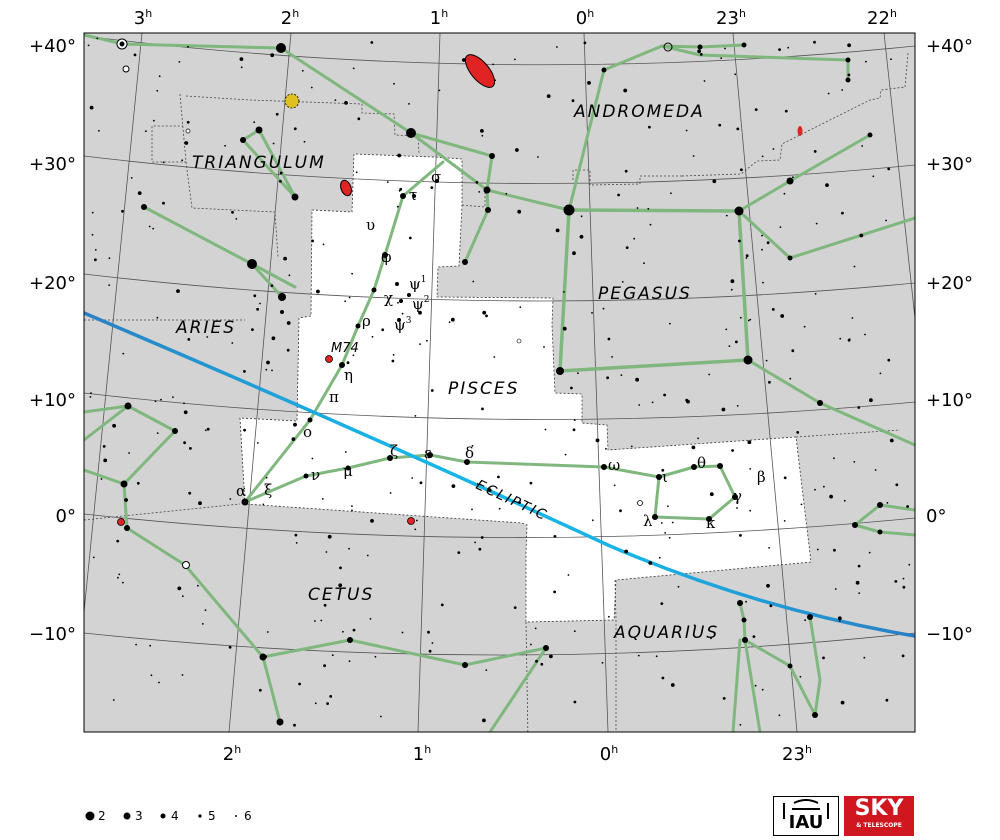 This screenshot has width=1000, height=840. Describe the element at coordinates (139, 816) in the screenshot. I see `legend-label: 3` at that location.